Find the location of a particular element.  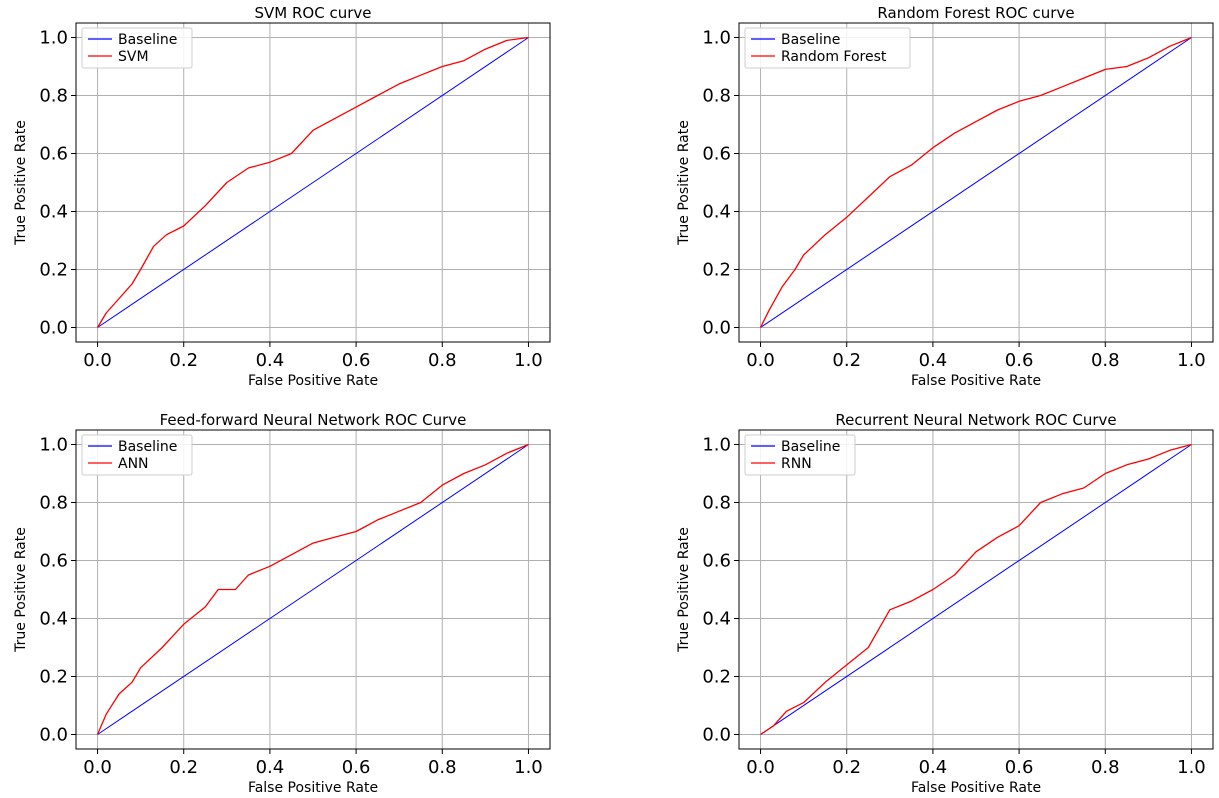

legend-entry: Random Forest is located at coordinates (834, 57).